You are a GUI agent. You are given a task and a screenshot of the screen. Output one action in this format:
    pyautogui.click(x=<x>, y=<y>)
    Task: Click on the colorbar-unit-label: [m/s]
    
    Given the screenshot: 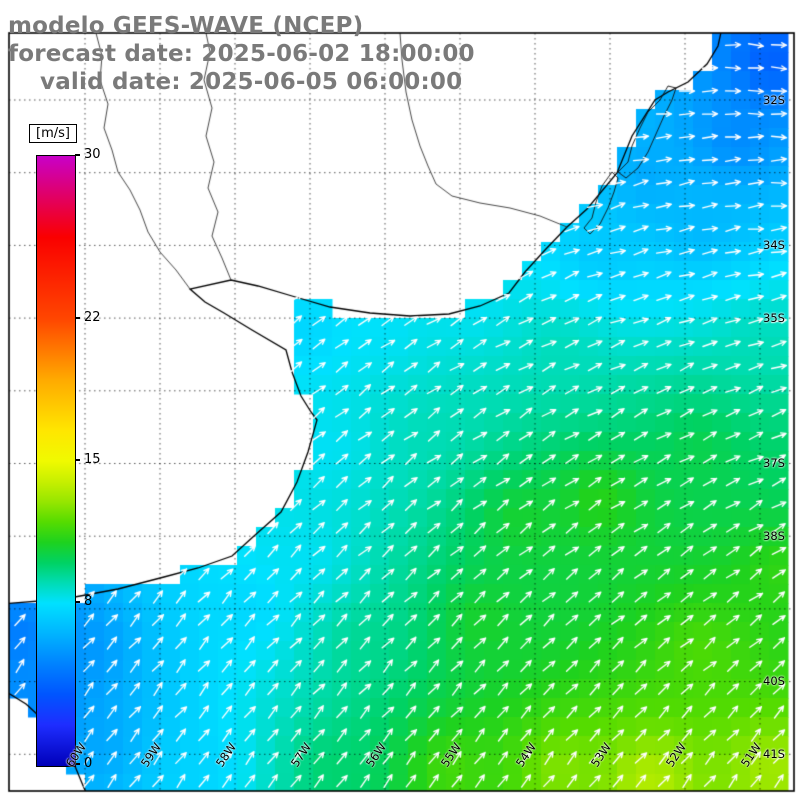 What is the action you would take?
    pyautogui.click(x=53, y=133)
    